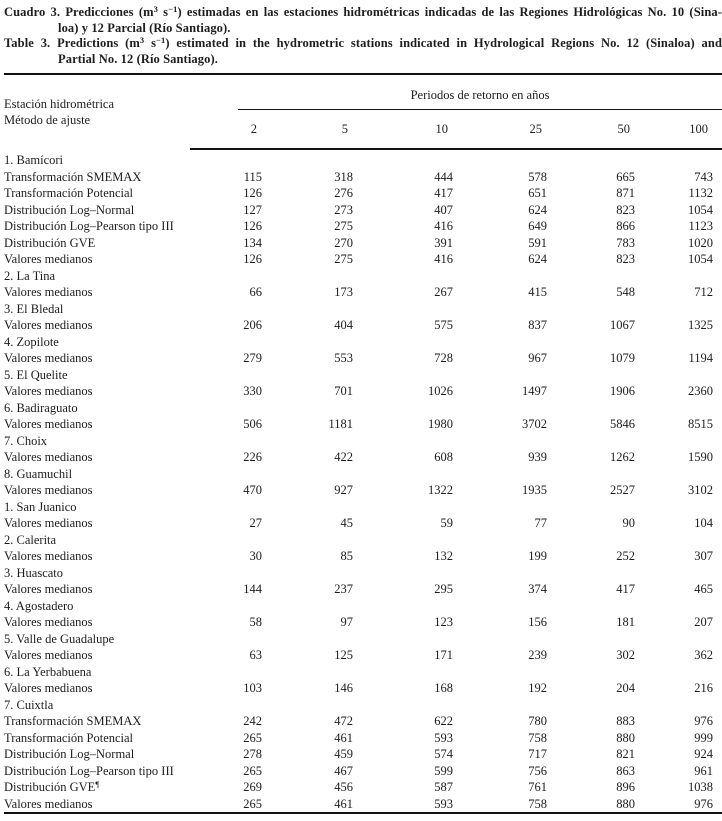 The image size is (722, 821). What do you see at coordinates (704, 737) in the screenshot?
I see `value-cell: 999` at bounding box center [704, 737].